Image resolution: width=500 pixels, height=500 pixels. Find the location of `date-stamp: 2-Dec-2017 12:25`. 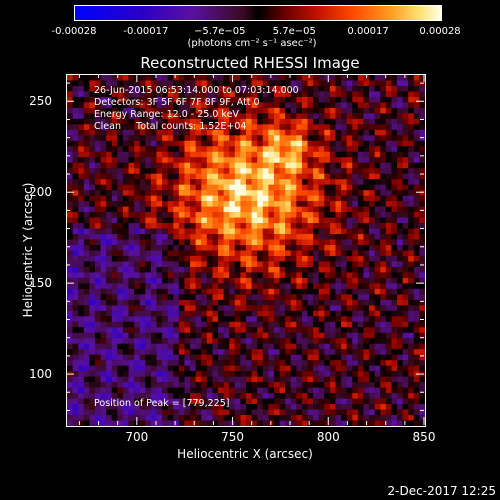

date-stamp: 2-Dec-2017 12:25 is located at coordinates (441, 491).